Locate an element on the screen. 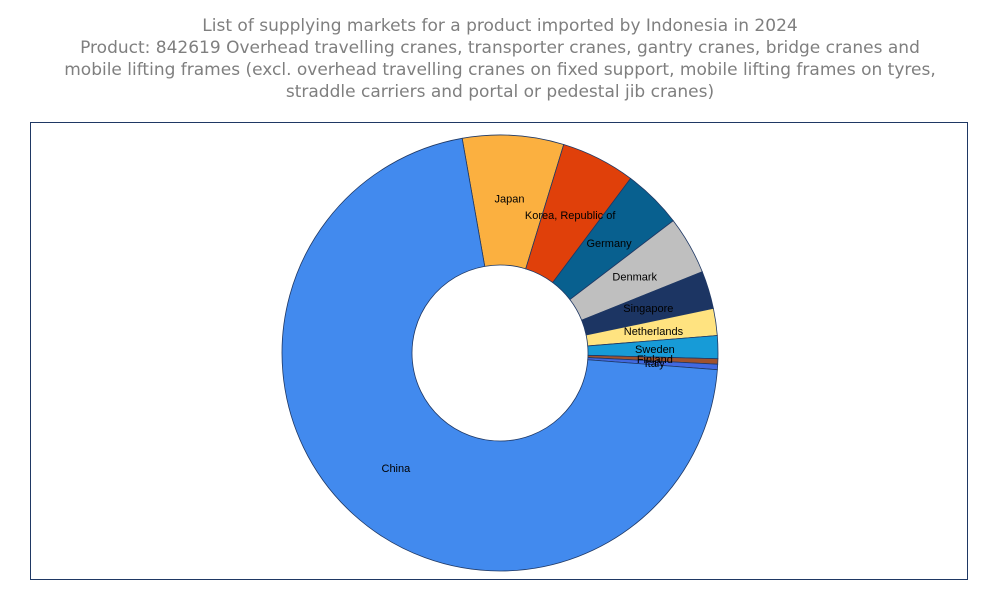 The width and height of the screenshot is (1000, 600). slice-label-singapore: Singapore is located at coordinates (648, 309).